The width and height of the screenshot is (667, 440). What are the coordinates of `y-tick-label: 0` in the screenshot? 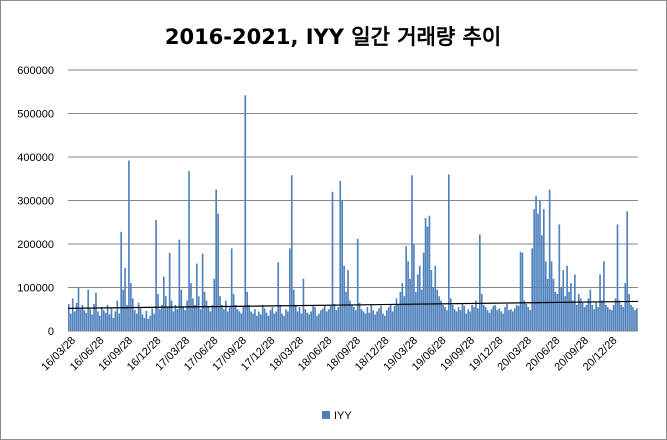 It's located at (51, 332).